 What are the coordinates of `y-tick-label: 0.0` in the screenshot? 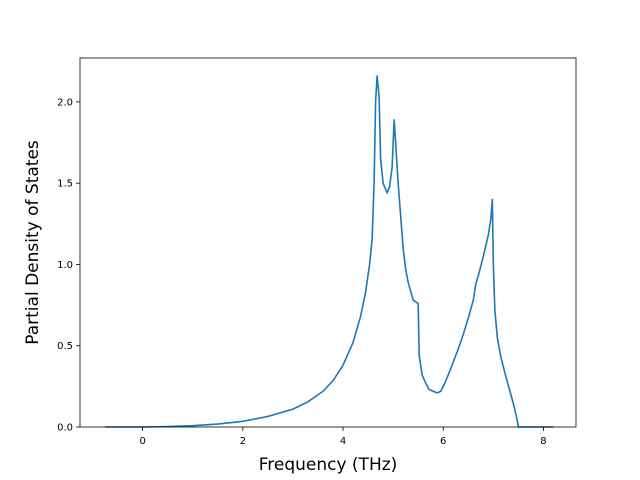 It's located at (65, 428).